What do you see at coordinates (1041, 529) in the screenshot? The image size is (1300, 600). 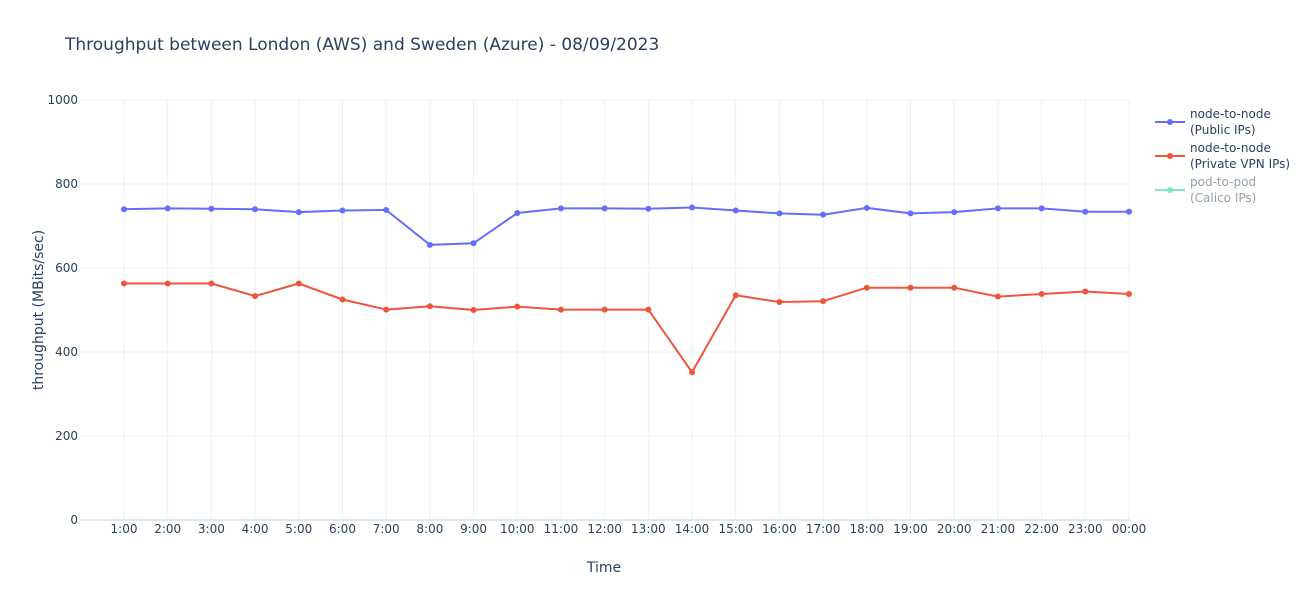 I see `x-tick-label: 22:00` at bounding box center [1041, 529].